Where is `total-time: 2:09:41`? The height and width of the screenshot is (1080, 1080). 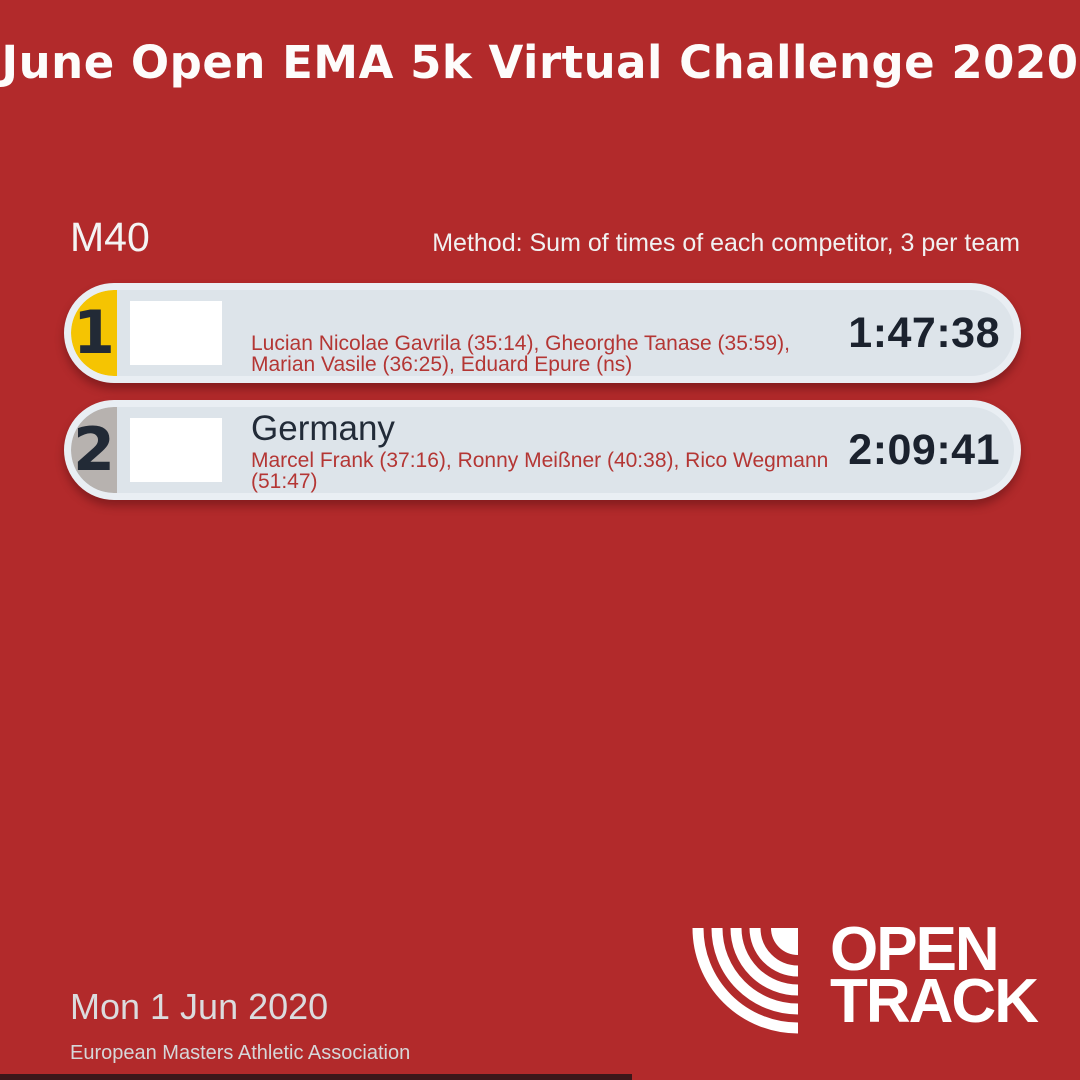 total-time: 2:09:41 is located at coordinates (924, 449).